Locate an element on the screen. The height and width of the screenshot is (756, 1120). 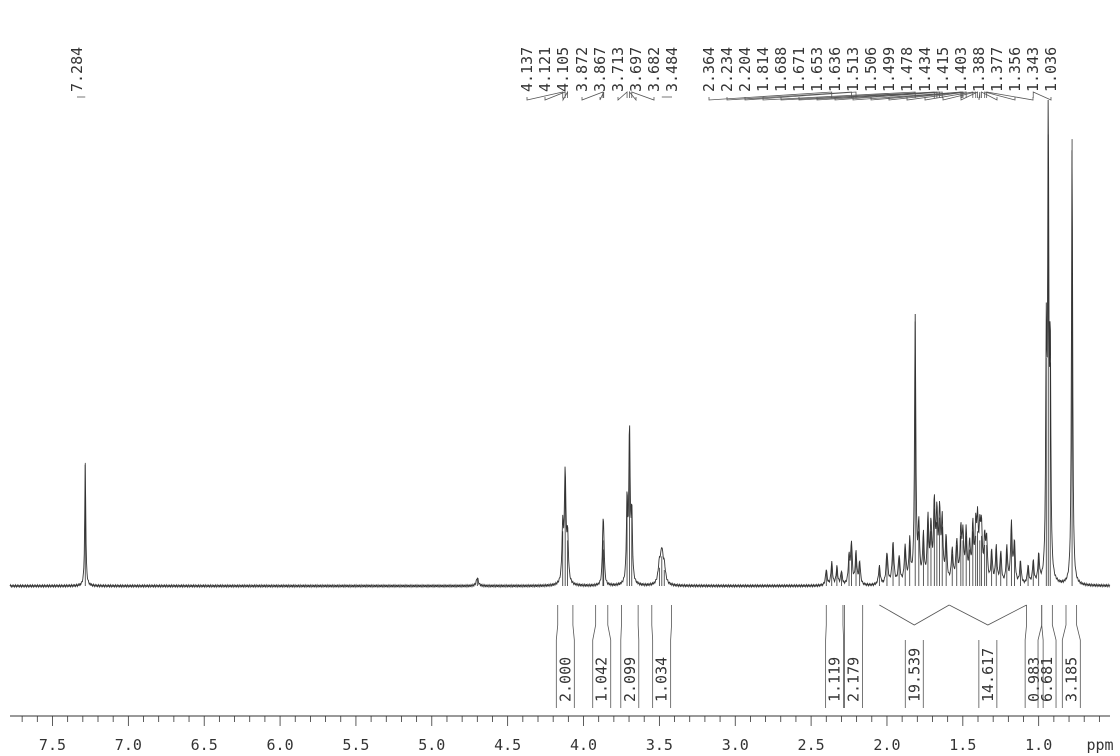
x-axis-tick-label: 5.5 is located at coordinates (355, 745).